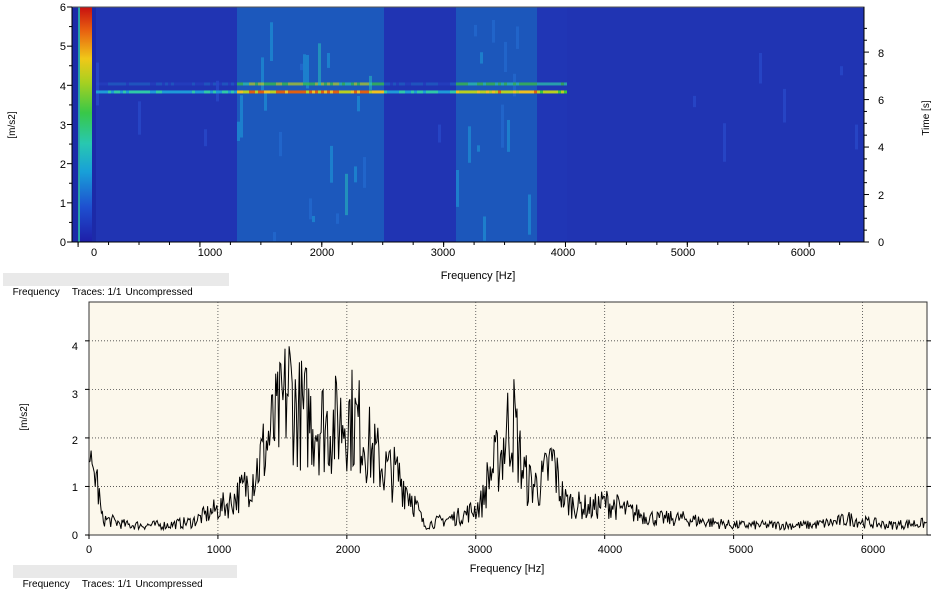 This screenshot has height=591, width=936. Describe the element at coordinates (125, 577) in the screenshot. I see `status-bar-spectrum: Frequency Traces: 1/1 Uncompressed` at that location.